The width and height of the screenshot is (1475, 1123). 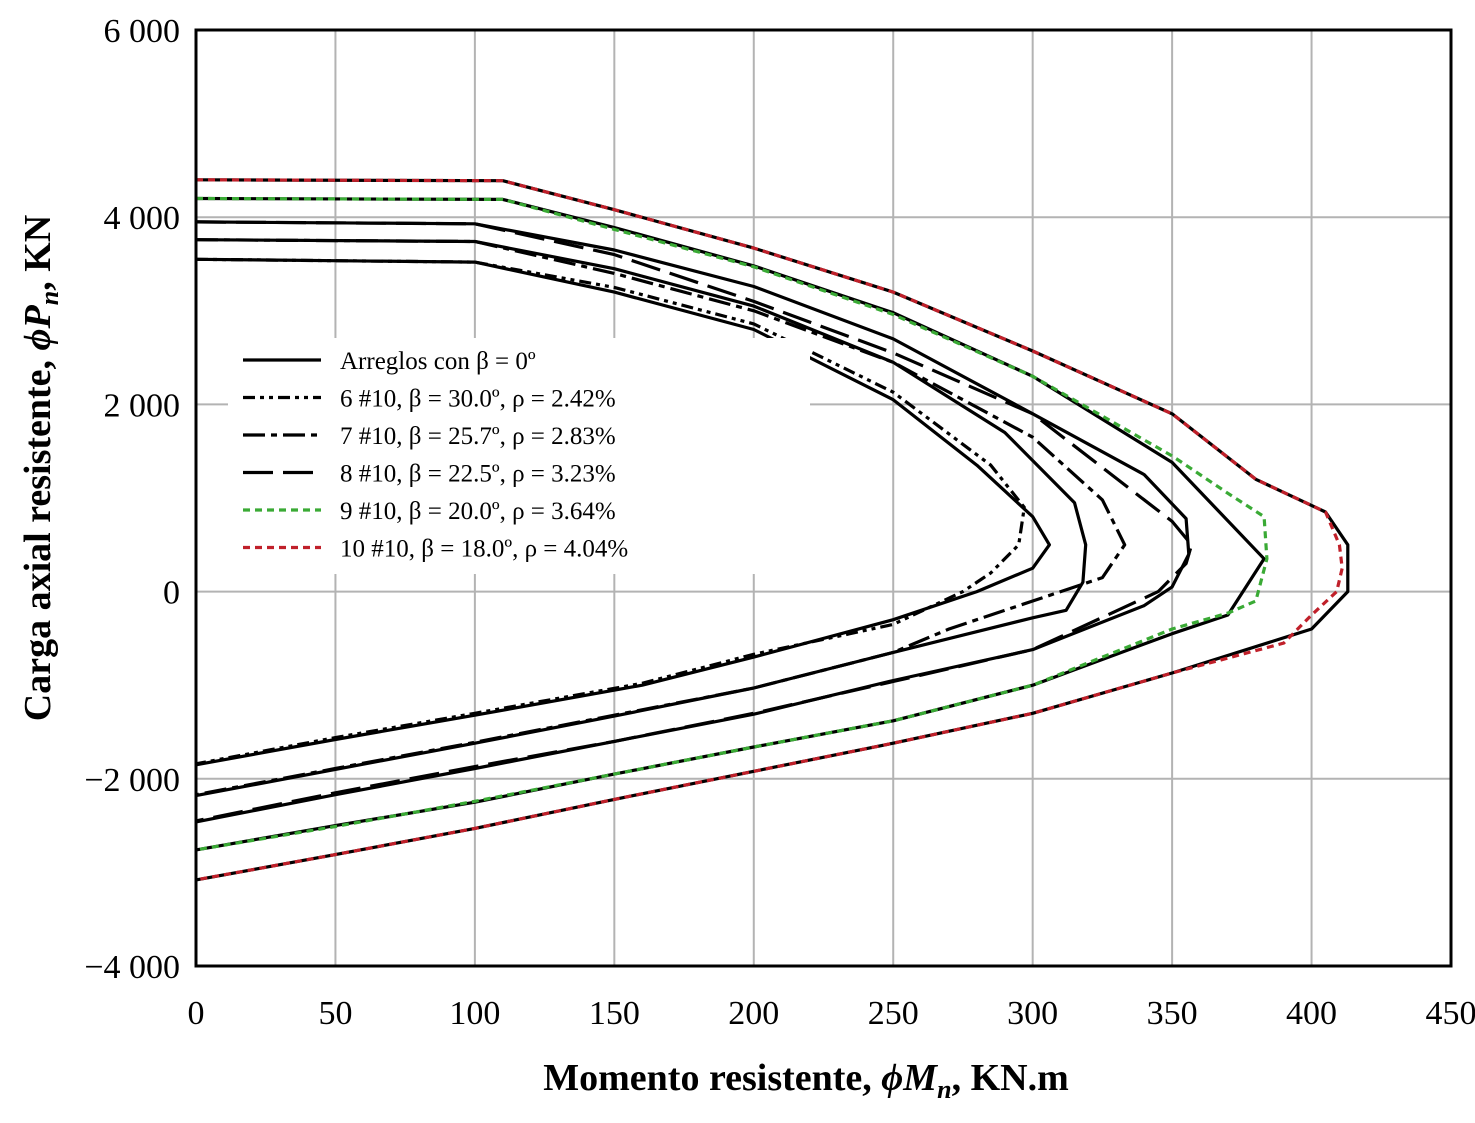 I want to click on y-tick-label: 0, so click(x=171, y=593).